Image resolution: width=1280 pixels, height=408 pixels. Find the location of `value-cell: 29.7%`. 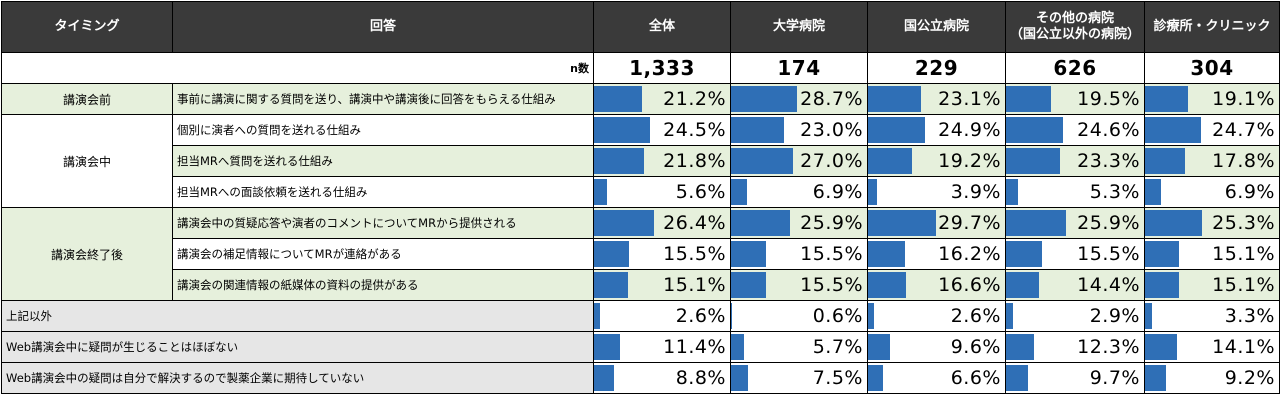

value-cell: 29.7% is located at coordinates (936, 223).